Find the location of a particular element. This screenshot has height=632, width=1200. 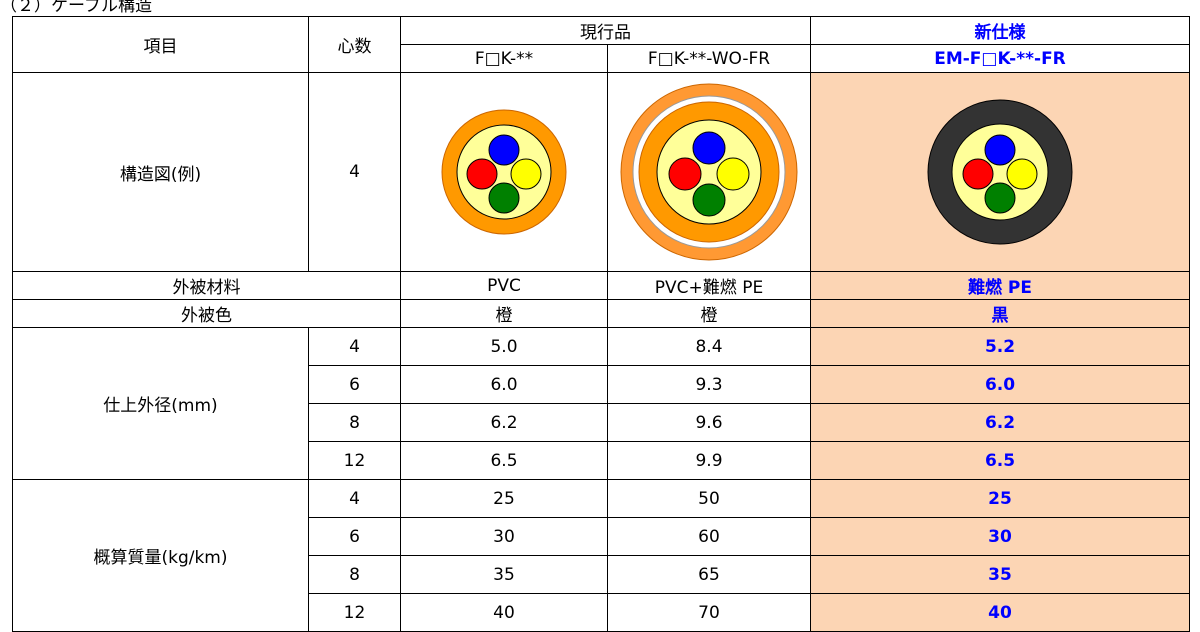

cell: 65 is located at coordinates (709, 574).